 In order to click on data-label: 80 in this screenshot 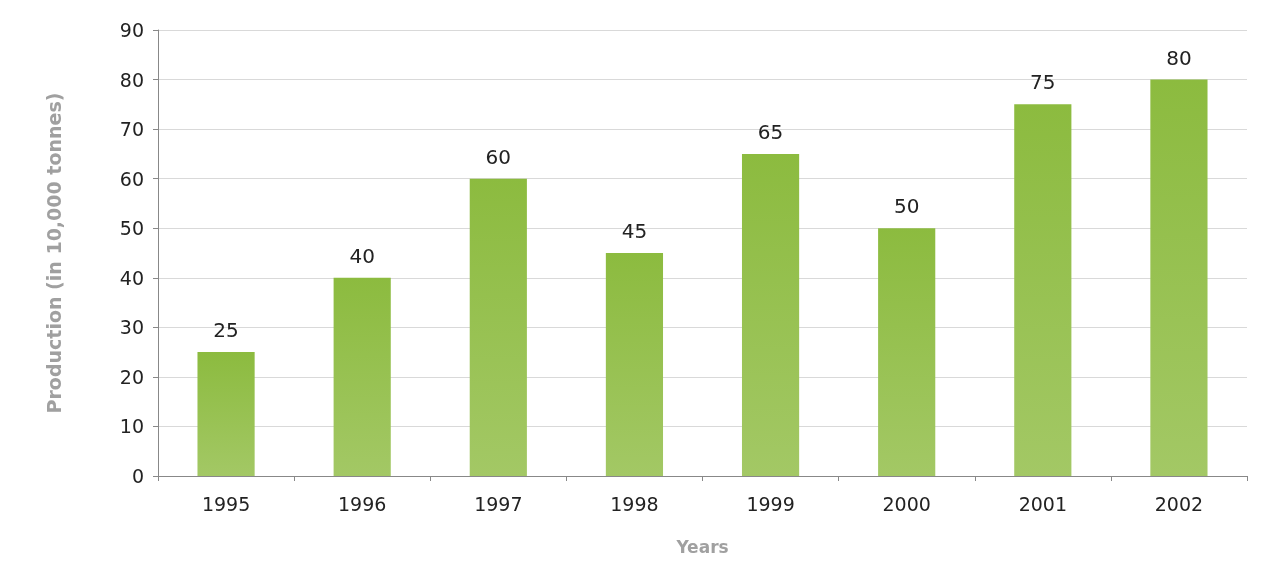, I will do `click(1179, 57)`.